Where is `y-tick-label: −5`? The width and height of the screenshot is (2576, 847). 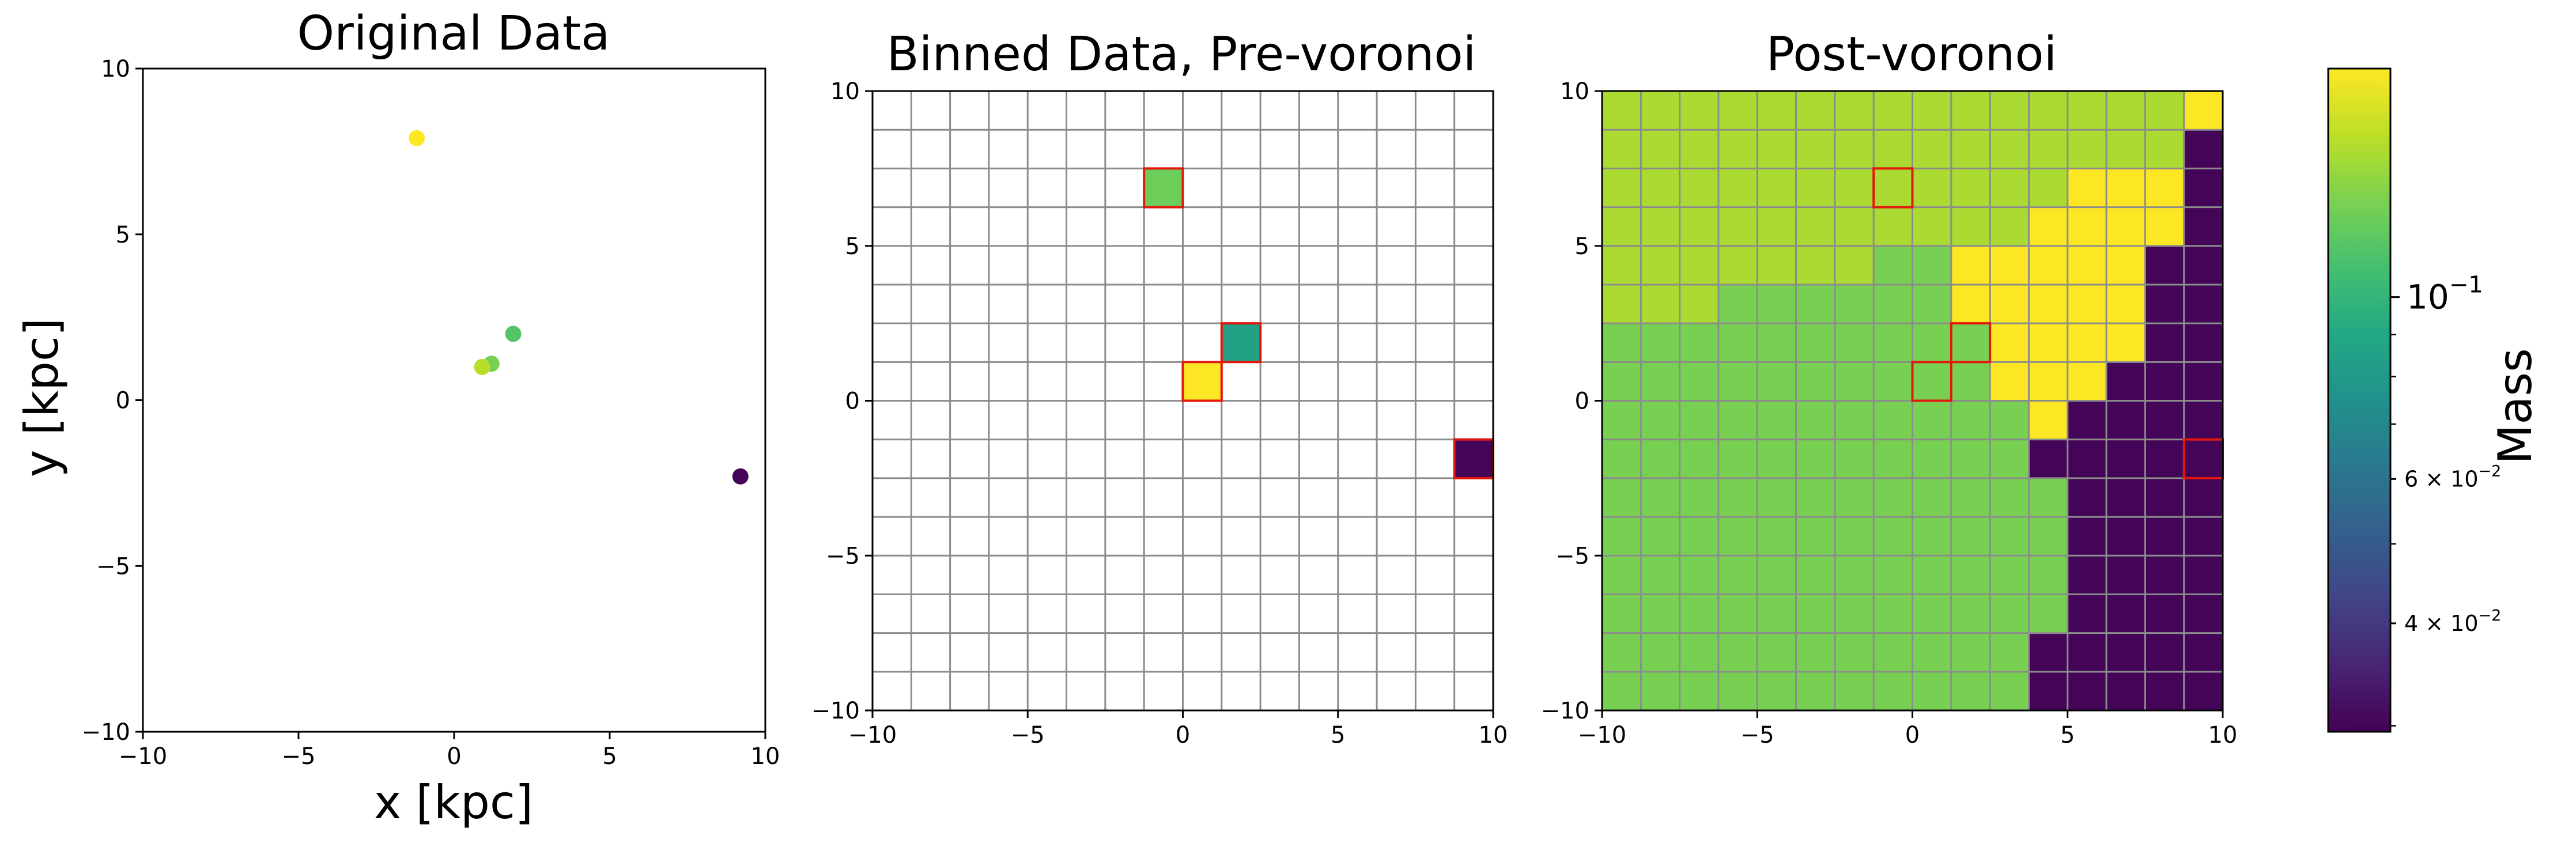
y-tick-label: −5 is located at coordinates (1572, 556).